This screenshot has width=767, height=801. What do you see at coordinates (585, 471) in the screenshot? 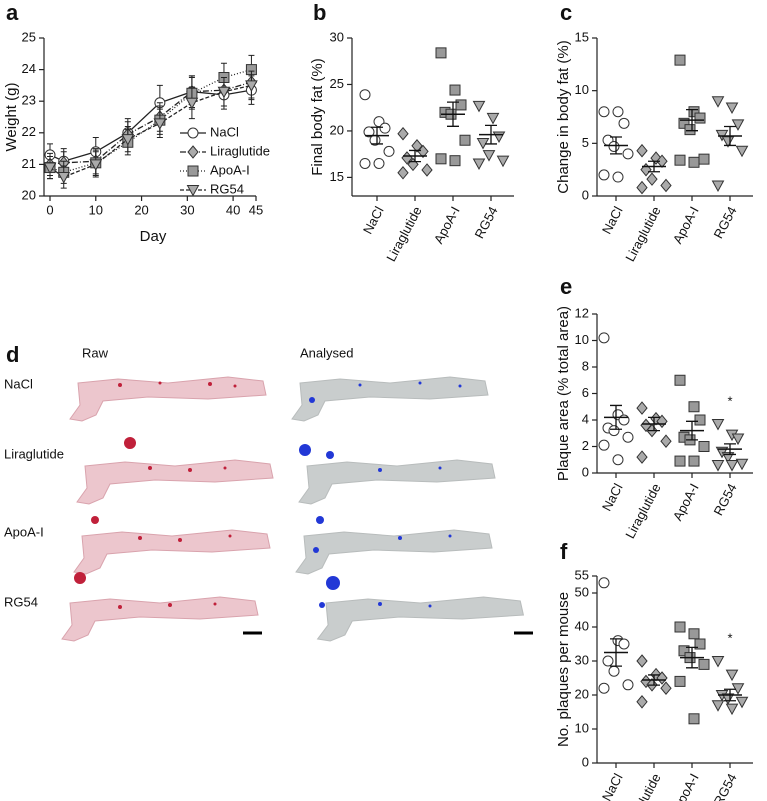
I see `y-tick-label: 0` at bounding box center [585, 471].